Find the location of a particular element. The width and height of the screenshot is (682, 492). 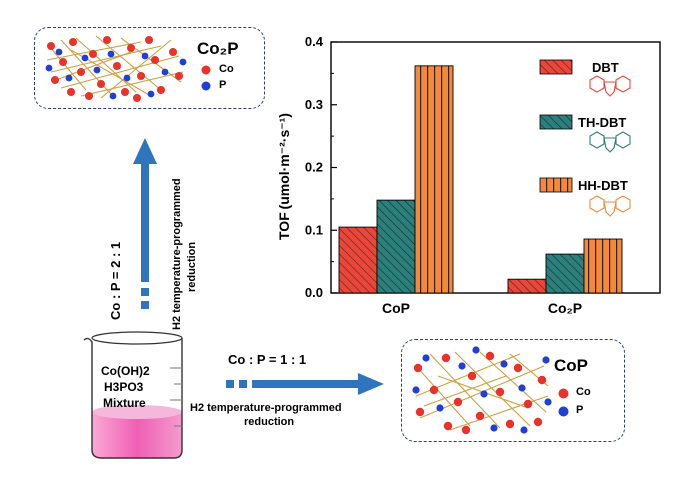

y-tick-label: 0.0 is located at coordinates (314, 292).